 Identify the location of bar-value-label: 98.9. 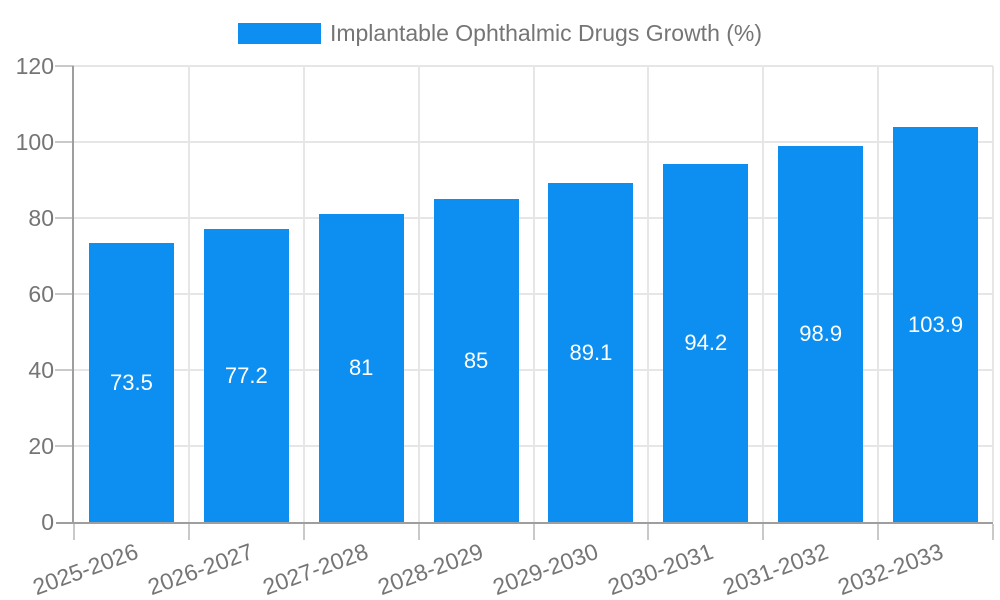
(821, 333).